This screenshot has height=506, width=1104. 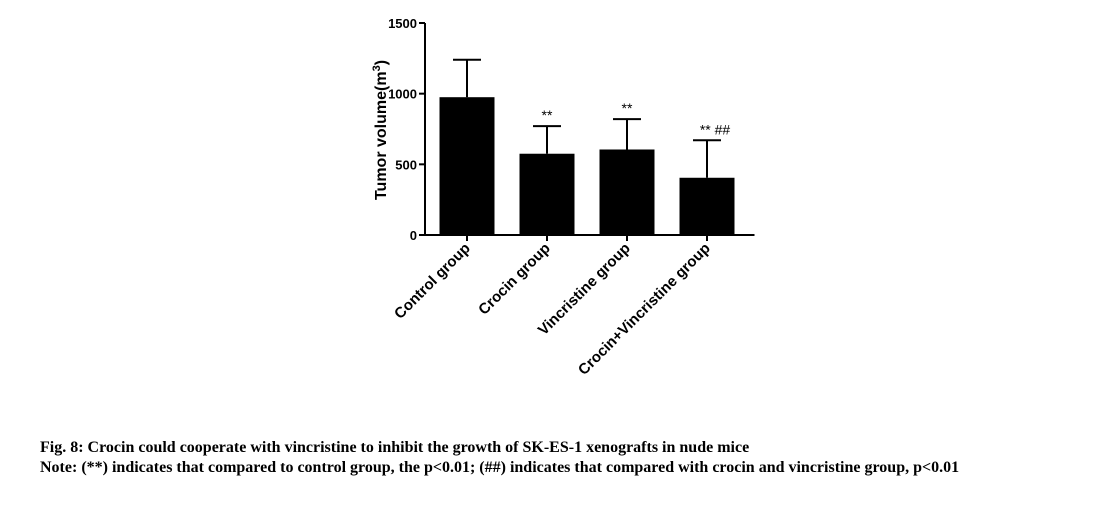 What do you see at coordinates (402, 23) in the screenshot?
I see `y-tick-label: 1500` at bounding box center [402, 23].